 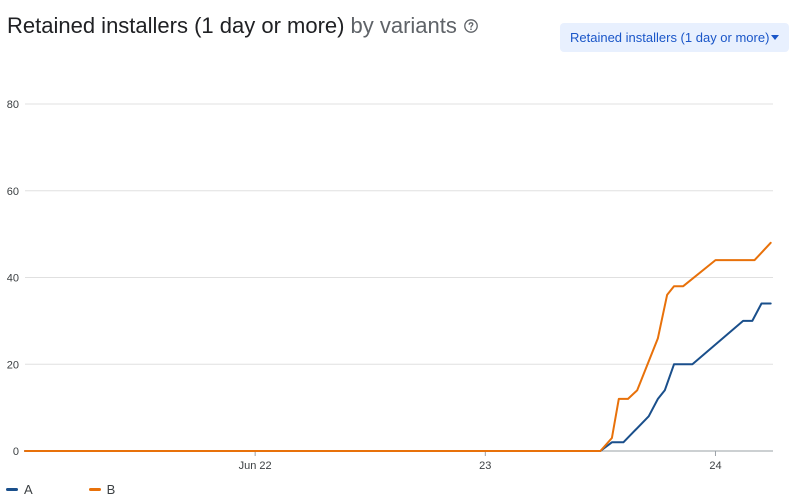 I want to click on legend-item-b: B, so click(x=102, y=489).